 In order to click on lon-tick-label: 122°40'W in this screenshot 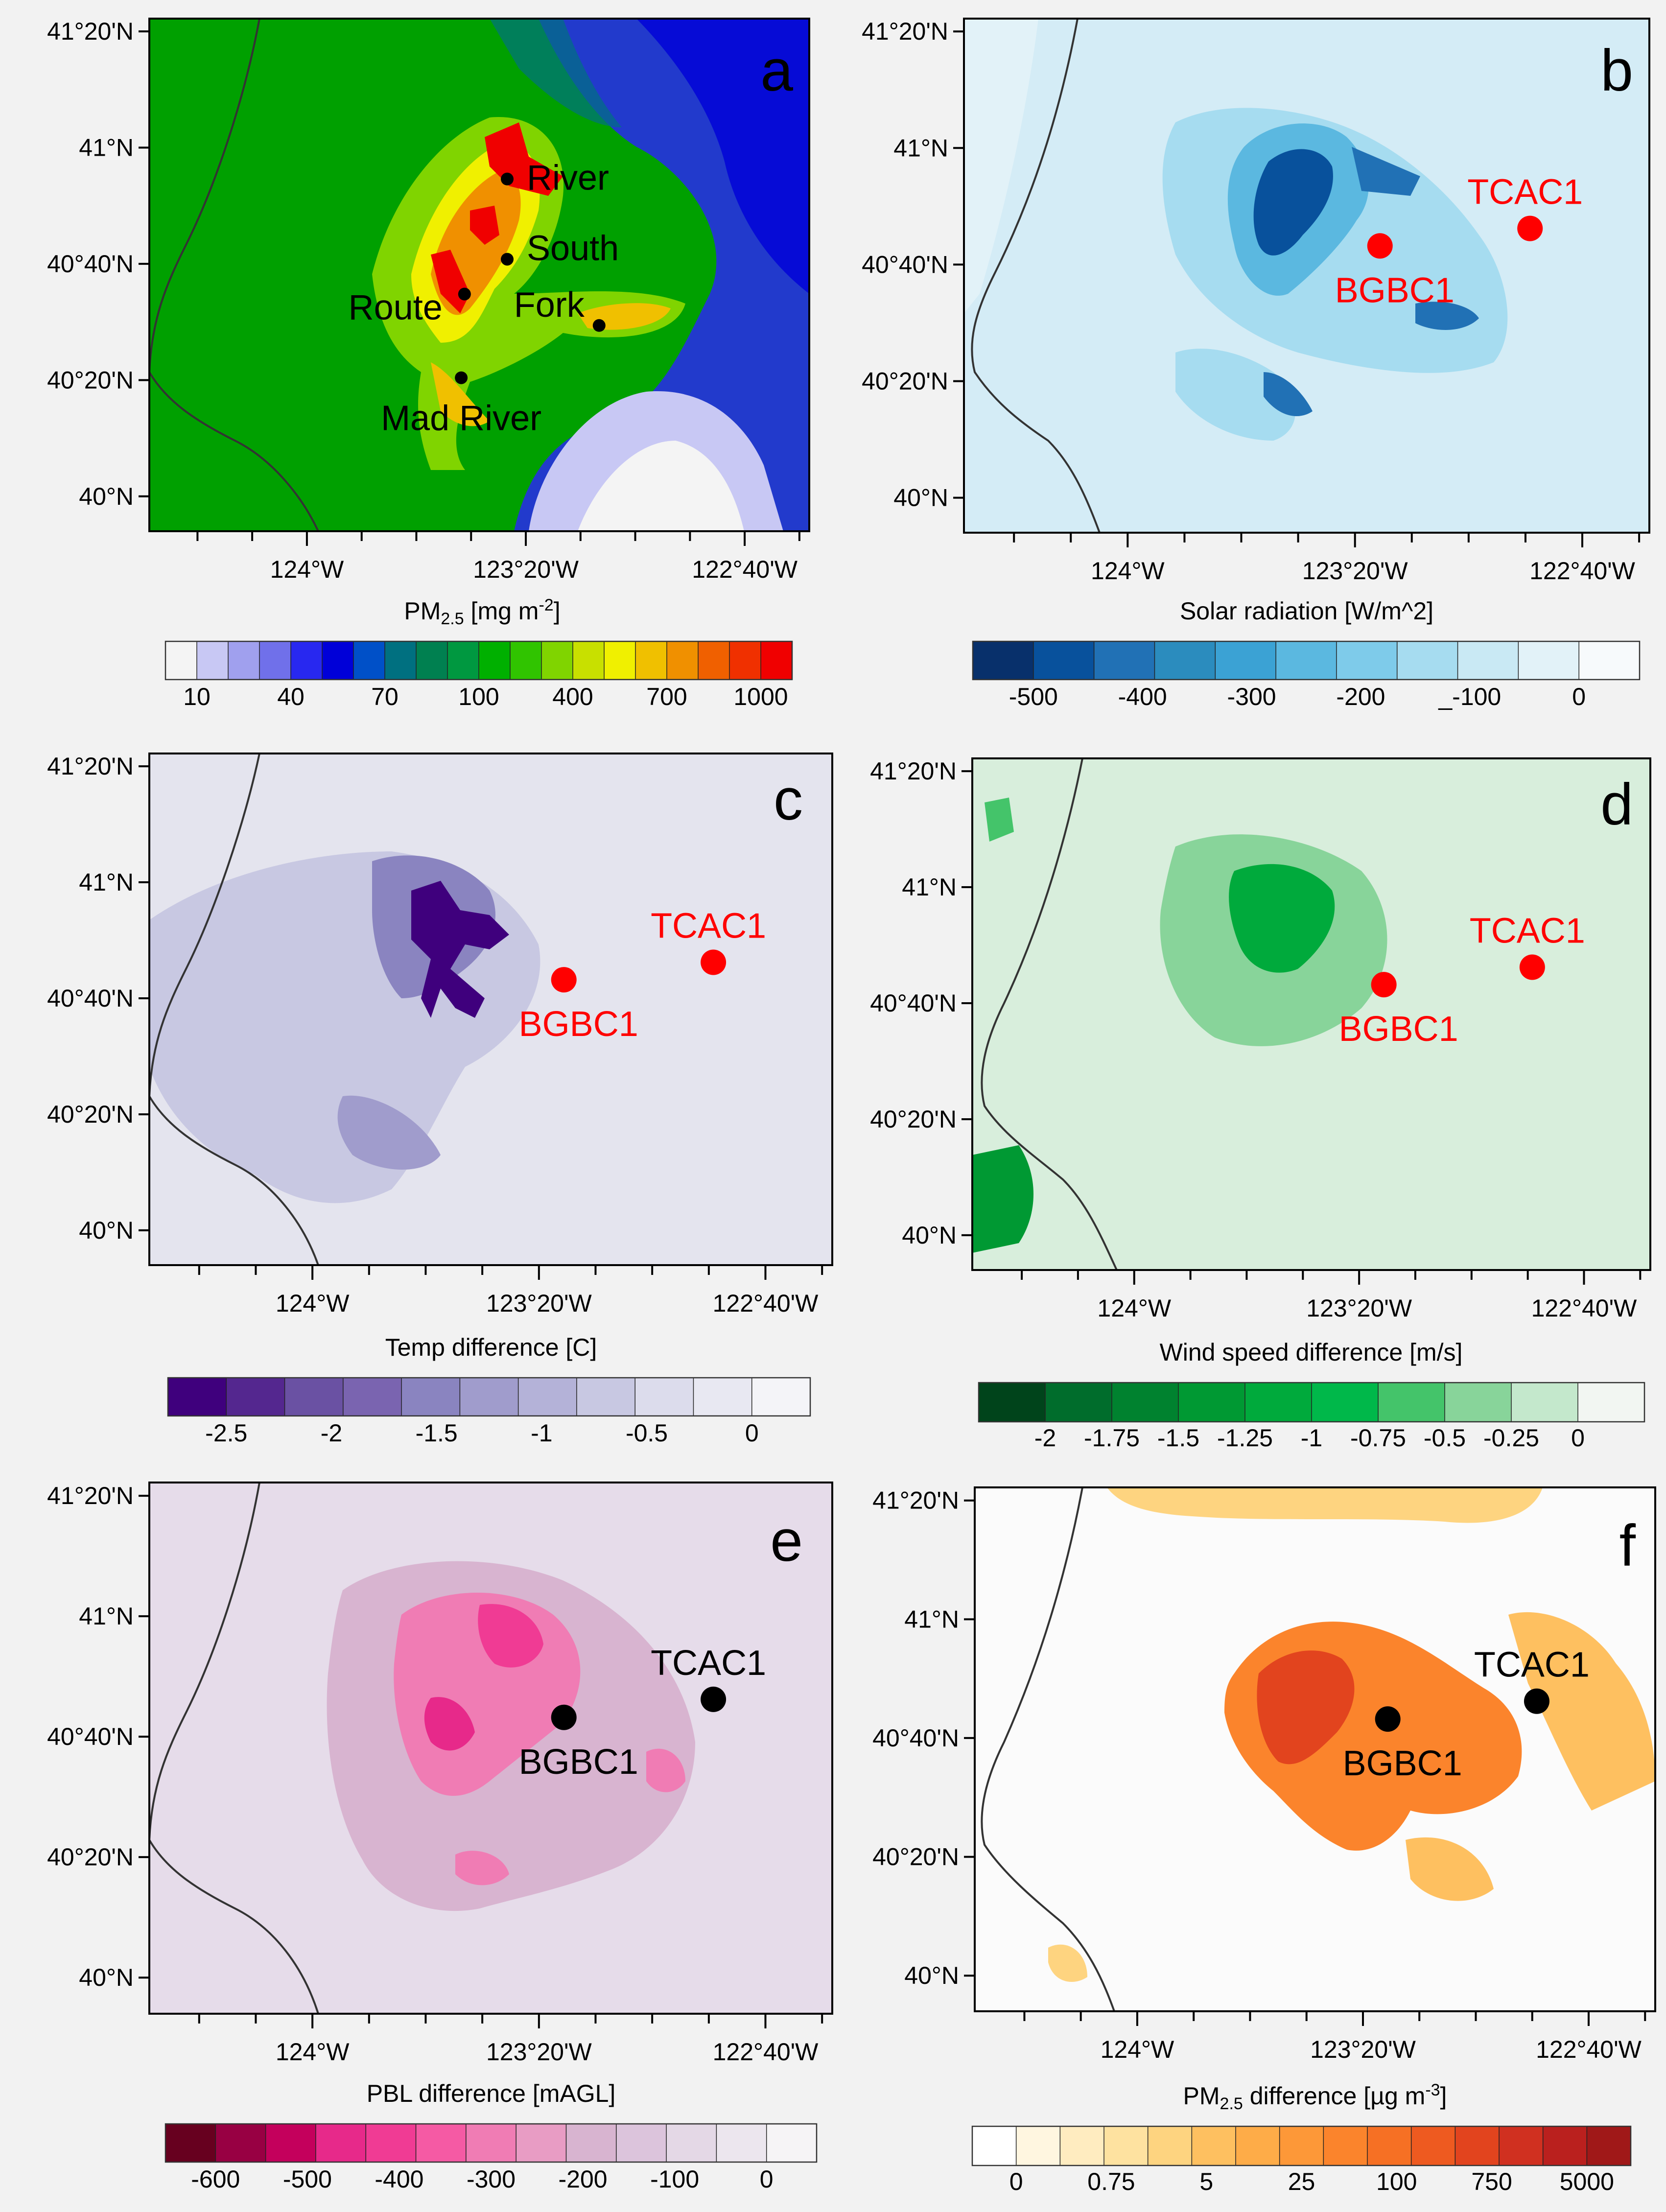, I will do `click(1582, 571)`.